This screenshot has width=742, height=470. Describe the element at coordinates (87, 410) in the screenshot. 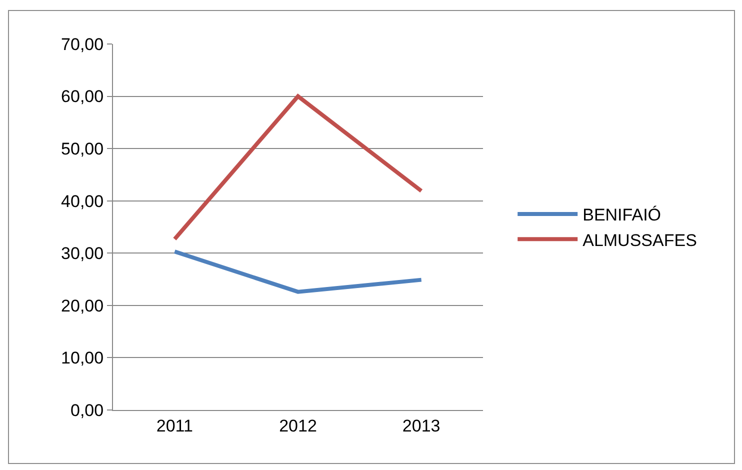

I see `y-tick-label: 0,00` at that location.